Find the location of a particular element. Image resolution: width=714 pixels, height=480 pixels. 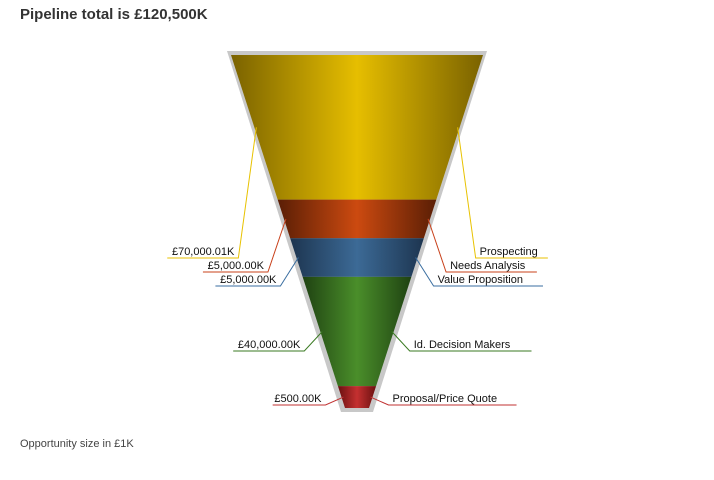

value-label-needs-analysis: £5,000.00K is located at coordinates (236, 266).